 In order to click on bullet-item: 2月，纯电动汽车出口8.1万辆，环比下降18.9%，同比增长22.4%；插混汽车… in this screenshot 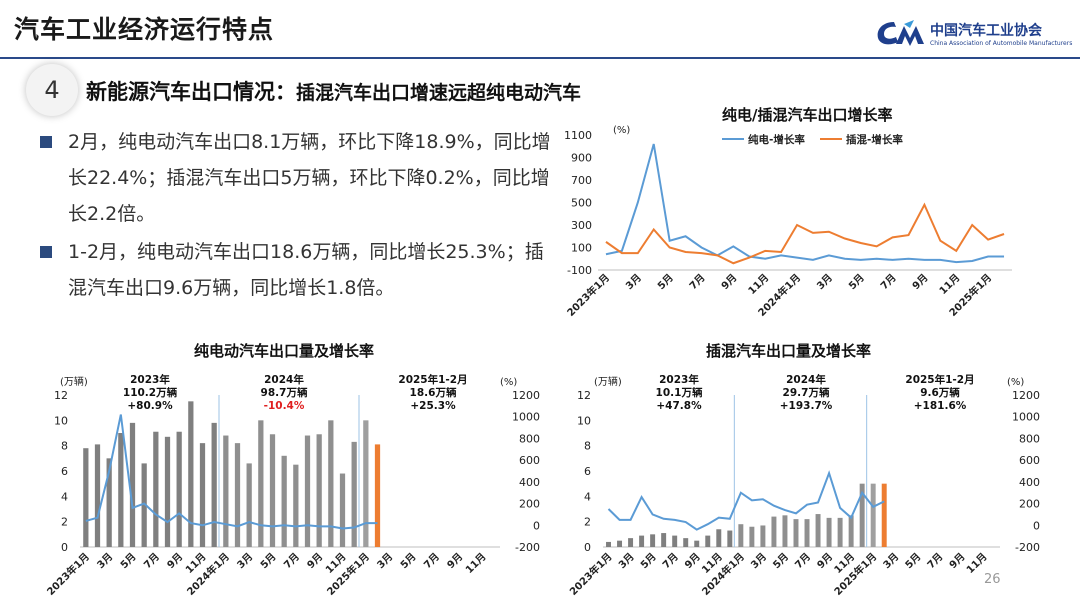, I will do `click(298, 178)`.